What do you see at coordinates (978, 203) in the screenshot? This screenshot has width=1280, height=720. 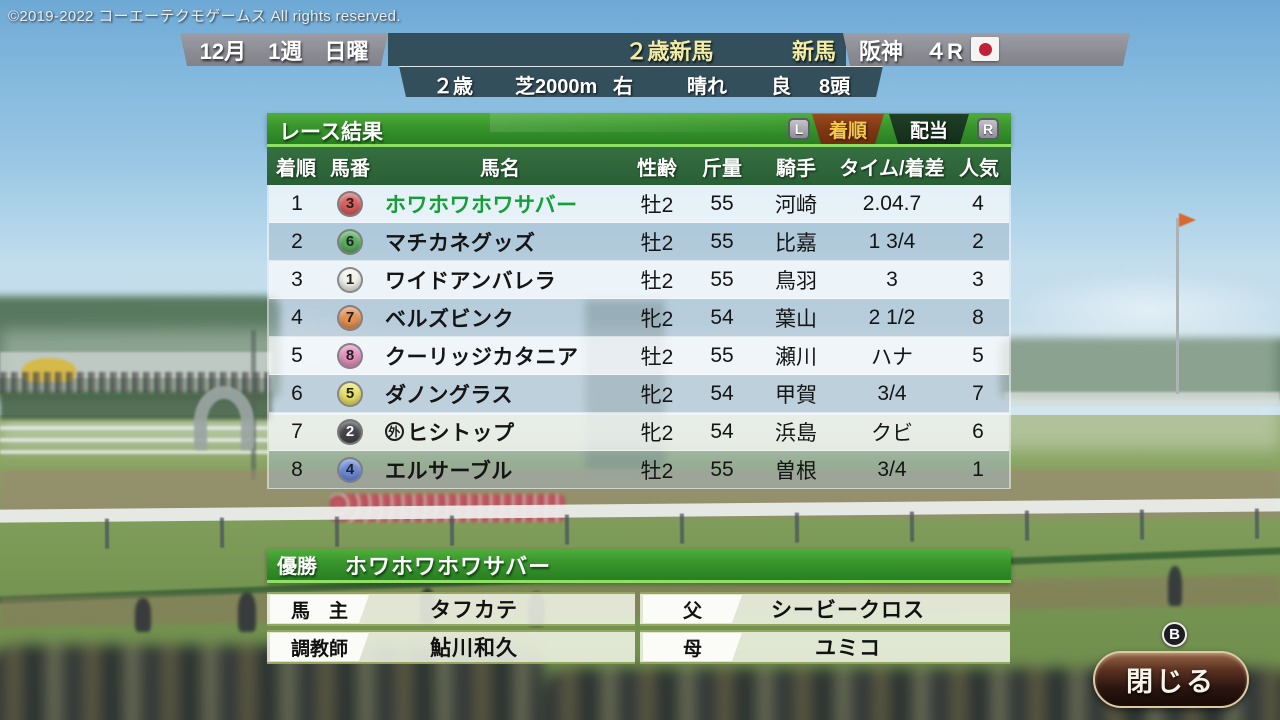 I see `popularity-cell: 4` at bounding box center [978, 203].